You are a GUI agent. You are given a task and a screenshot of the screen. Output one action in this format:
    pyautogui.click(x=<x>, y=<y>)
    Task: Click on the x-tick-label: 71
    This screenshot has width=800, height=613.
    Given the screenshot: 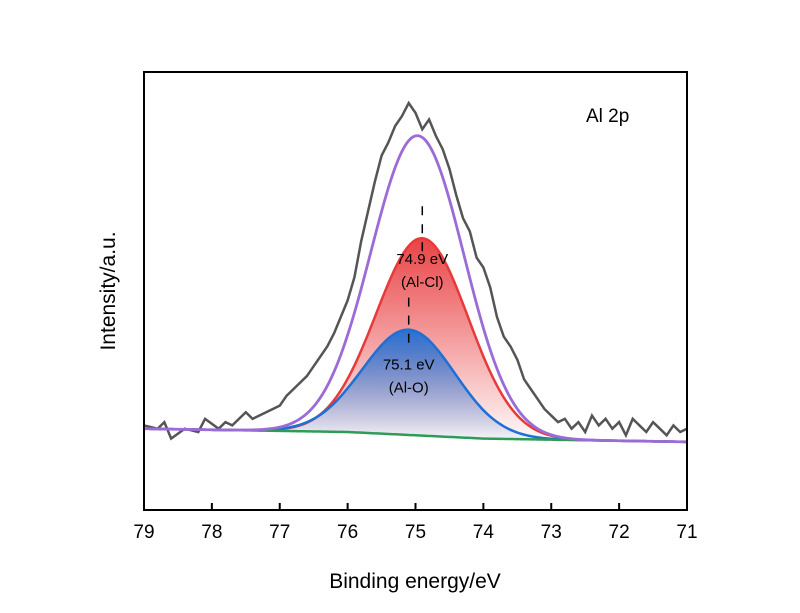 What is the action you would take?
    pyautogui.click(x=686, y=532)
    